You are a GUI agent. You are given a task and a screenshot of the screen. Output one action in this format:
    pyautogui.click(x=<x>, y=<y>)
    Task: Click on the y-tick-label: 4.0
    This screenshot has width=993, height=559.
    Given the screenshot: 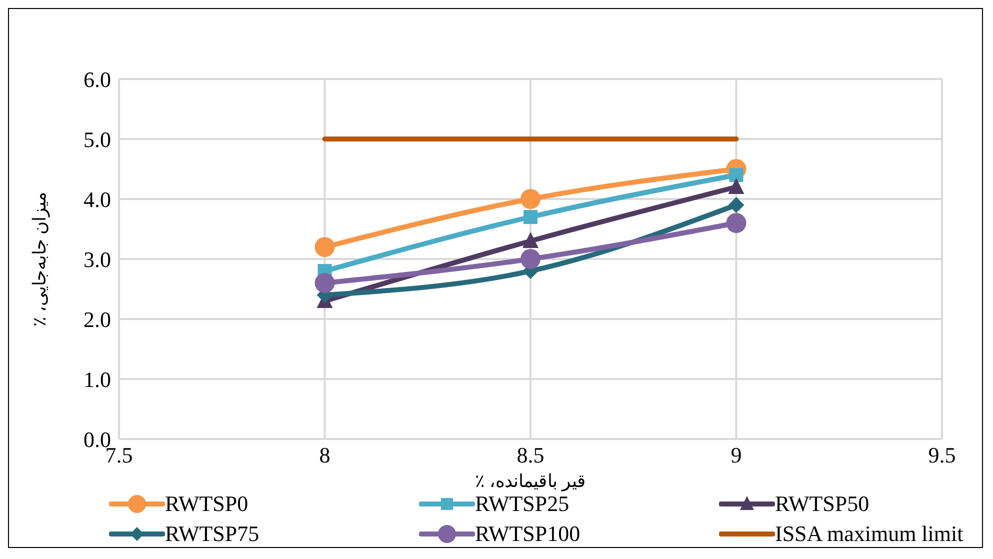 What is the action you would take?
    pyautogui.click(x=97, y=199)
    